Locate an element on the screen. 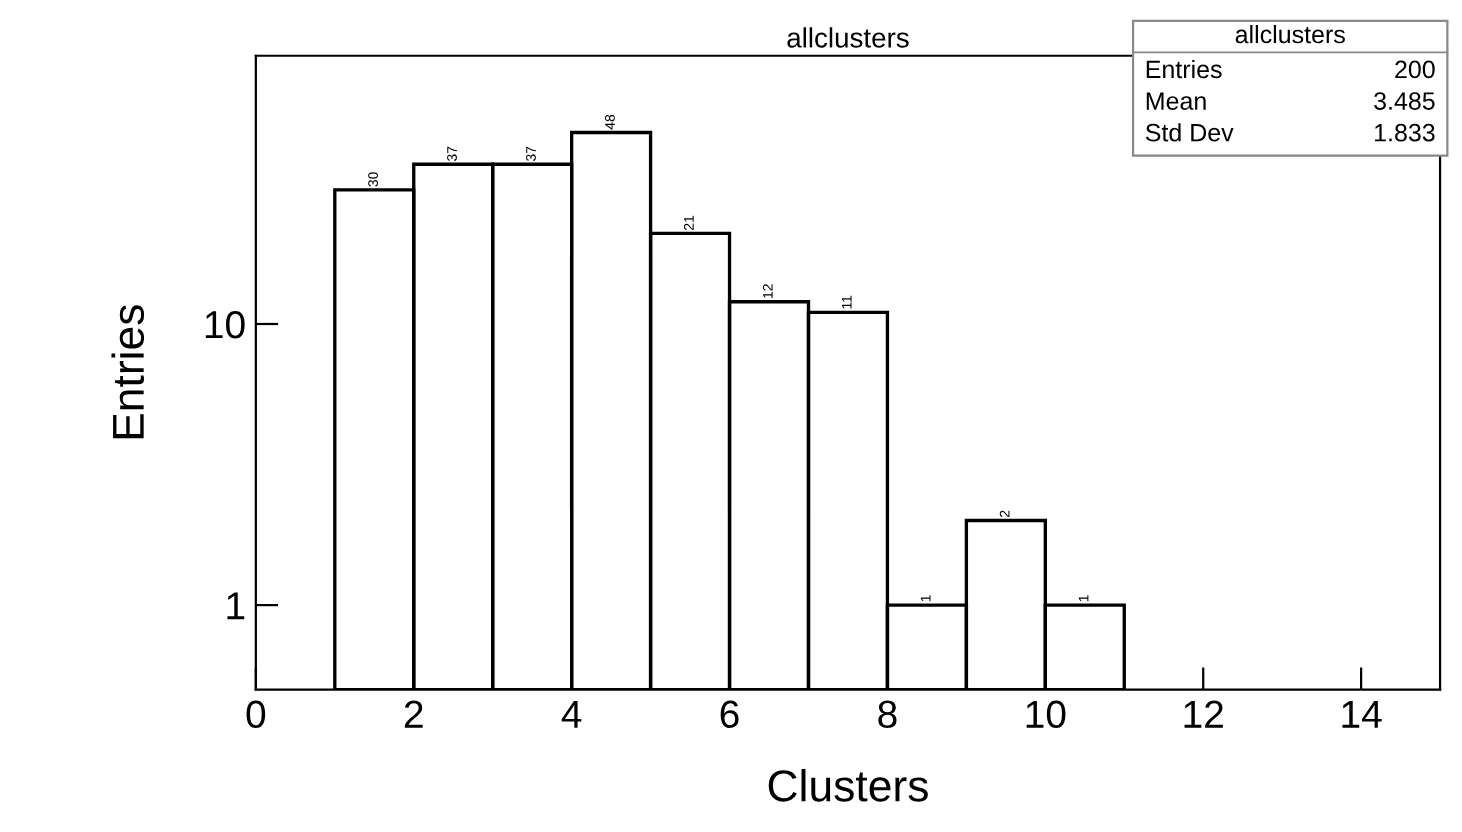 The image size is (1462, 832). x-axis-title: Clusters is located at coordinates (848, 785).